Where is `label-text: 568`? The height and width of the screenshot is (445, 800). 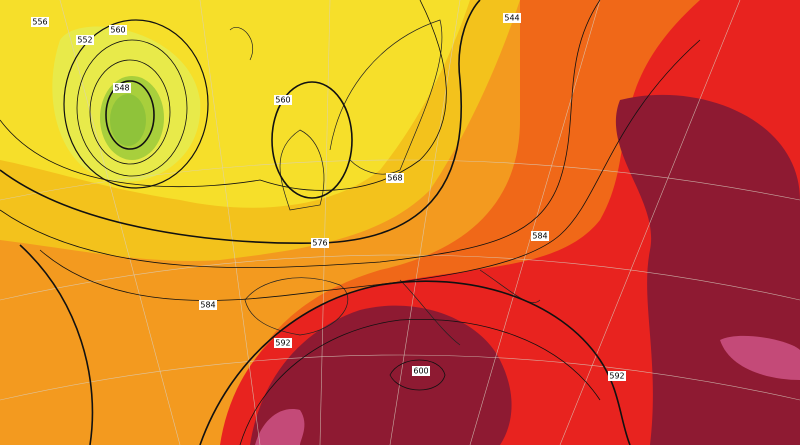
label-text: 568 is located at coordinates (394, 178).